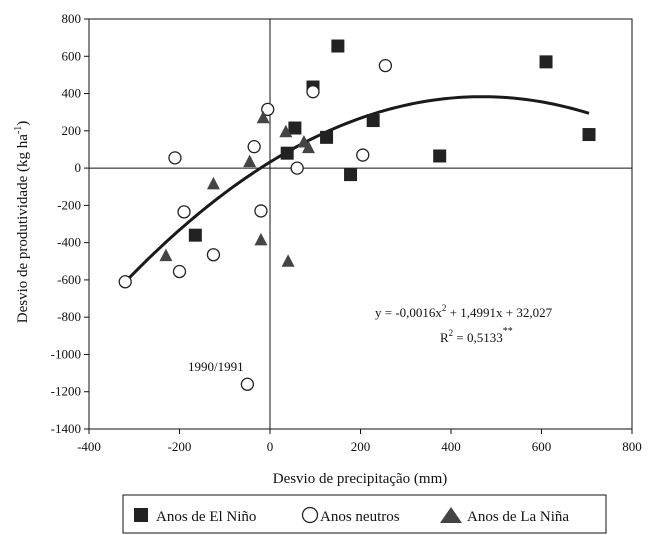  I want to click on legend-triangle-marker, so click(451, 515).